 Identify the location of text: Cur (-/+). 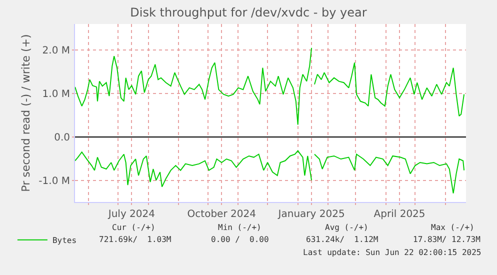
(134, 227).